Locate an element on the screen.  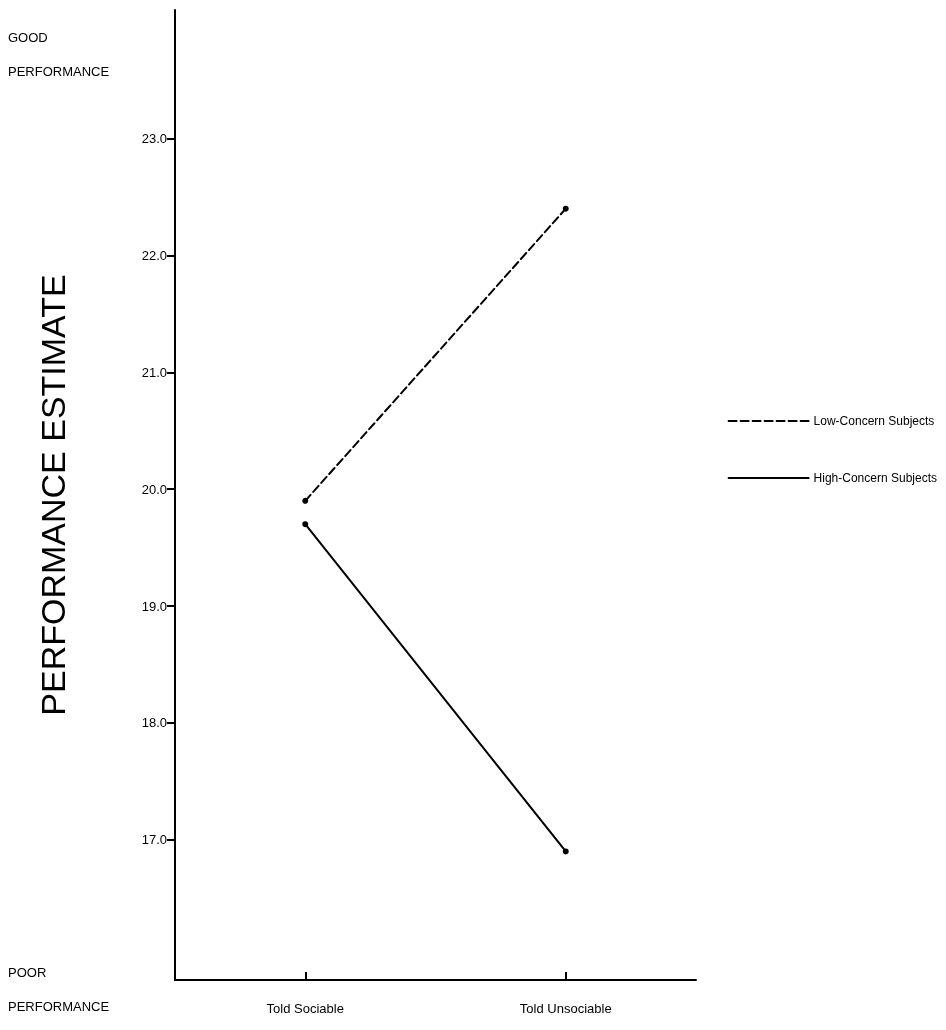
x-tick-label: Told Sociable is located at coordinates (305, 1008).